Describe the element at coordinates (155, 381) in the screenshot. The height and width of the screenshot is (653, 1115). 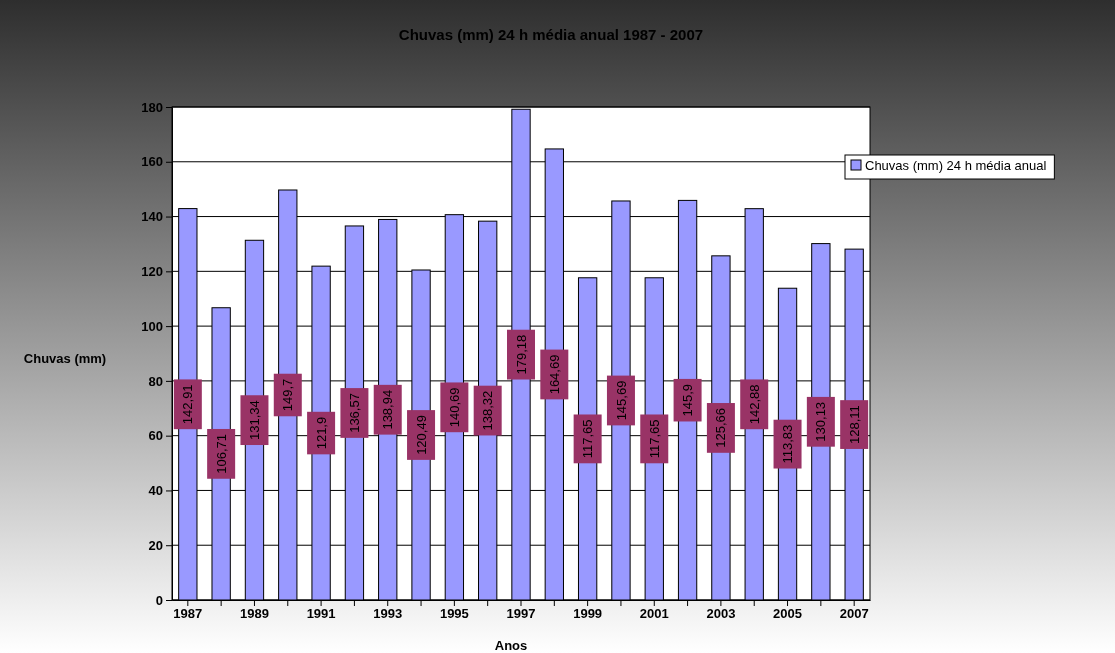
I see `y-tick-label: 80` at that location.